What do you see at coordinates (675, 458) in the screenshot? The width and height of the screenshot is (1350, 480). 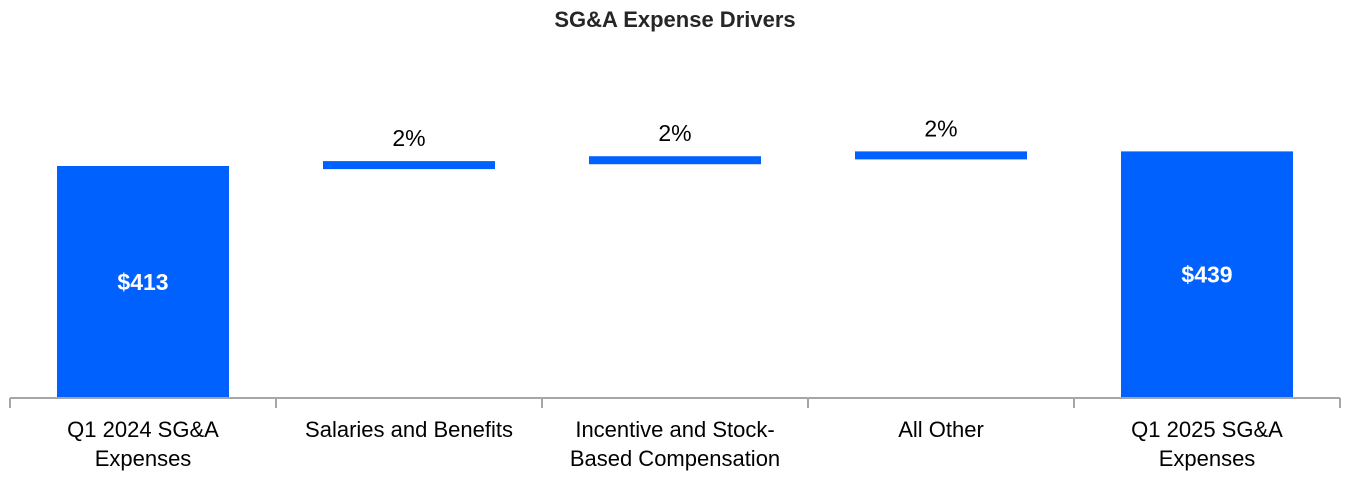 I see `category-label: Based Compensation` at bounding box center [675, 458].